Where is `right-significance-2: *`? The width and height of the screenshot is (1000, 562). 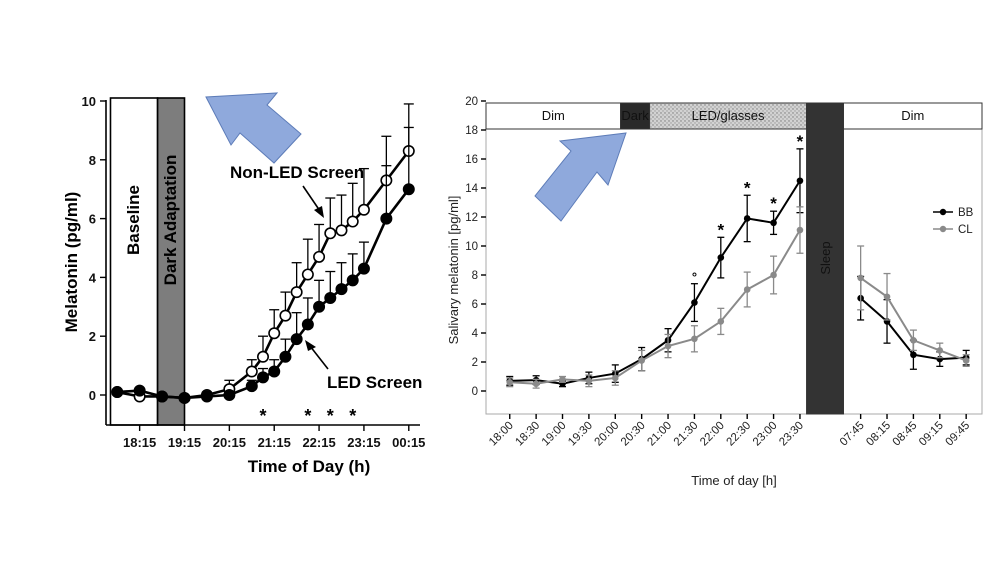
right-significance-2: * is located at coordinates (747, 187).